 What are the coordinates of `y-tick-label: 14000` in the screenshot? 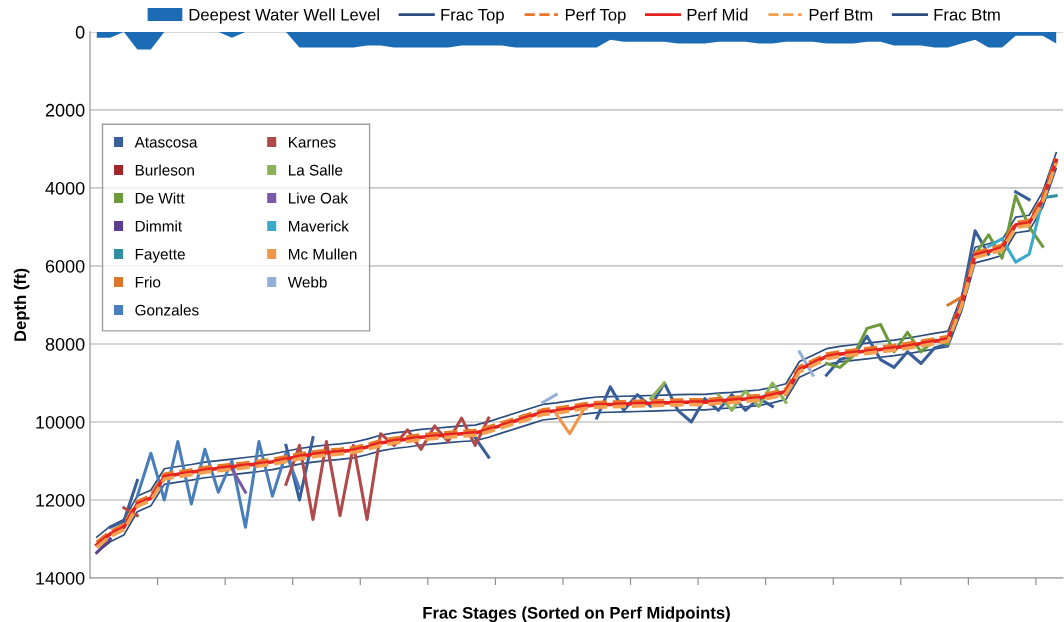 It's located at (60, 578).